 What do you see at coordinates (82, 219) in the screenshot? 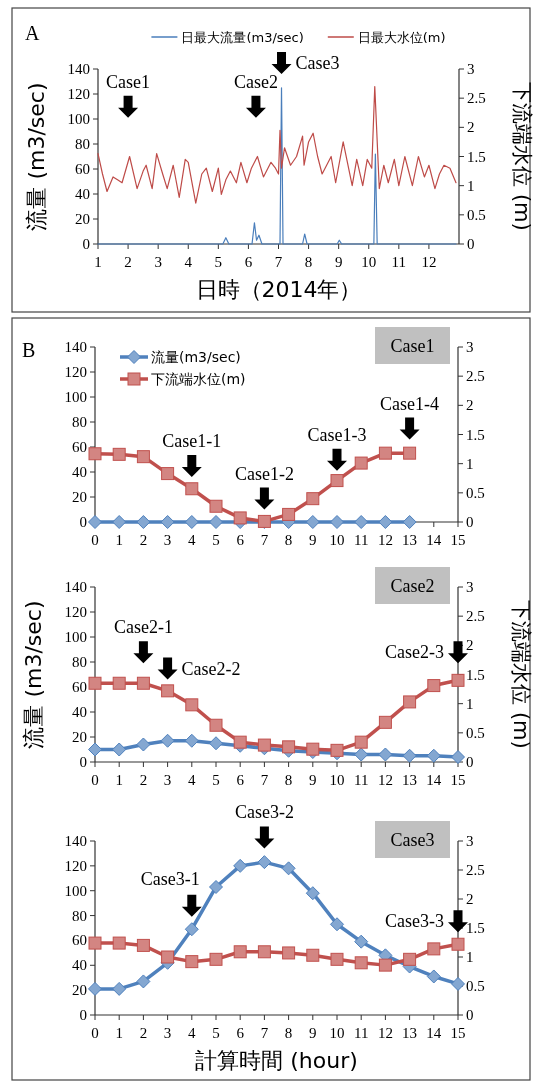
I see `y-tick-label: 20` at bounding box center [82, 219].